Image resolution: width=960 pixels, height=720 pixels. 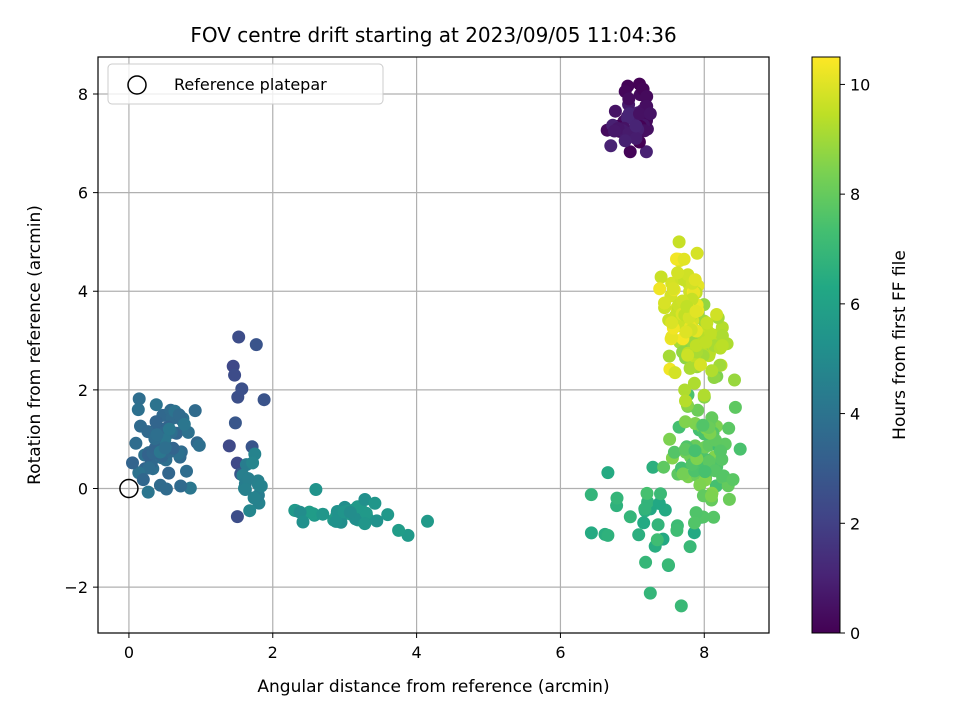 I want to click on y-axis-label: Rotation from reference (arcmin), so click(x=35, y=345).